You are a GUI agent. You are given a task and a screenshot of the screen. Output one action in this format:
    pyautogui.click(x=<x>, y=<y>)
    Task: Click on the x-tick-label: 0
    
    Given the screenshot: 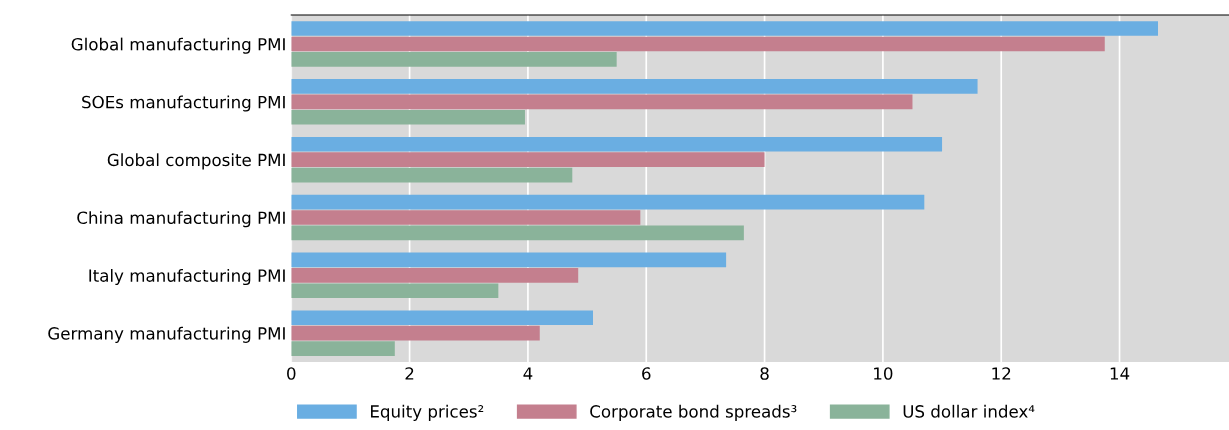 What is the action you would take?
    pyautogui.click(x=291, y=373)
    